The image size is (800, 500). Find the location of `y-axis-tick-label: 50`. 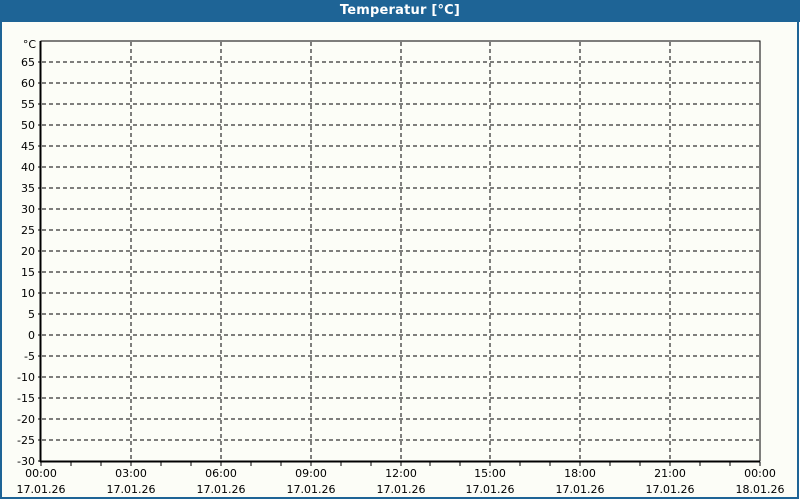

y-axis-tick-label: 50 is located at coordinates (28, 125).